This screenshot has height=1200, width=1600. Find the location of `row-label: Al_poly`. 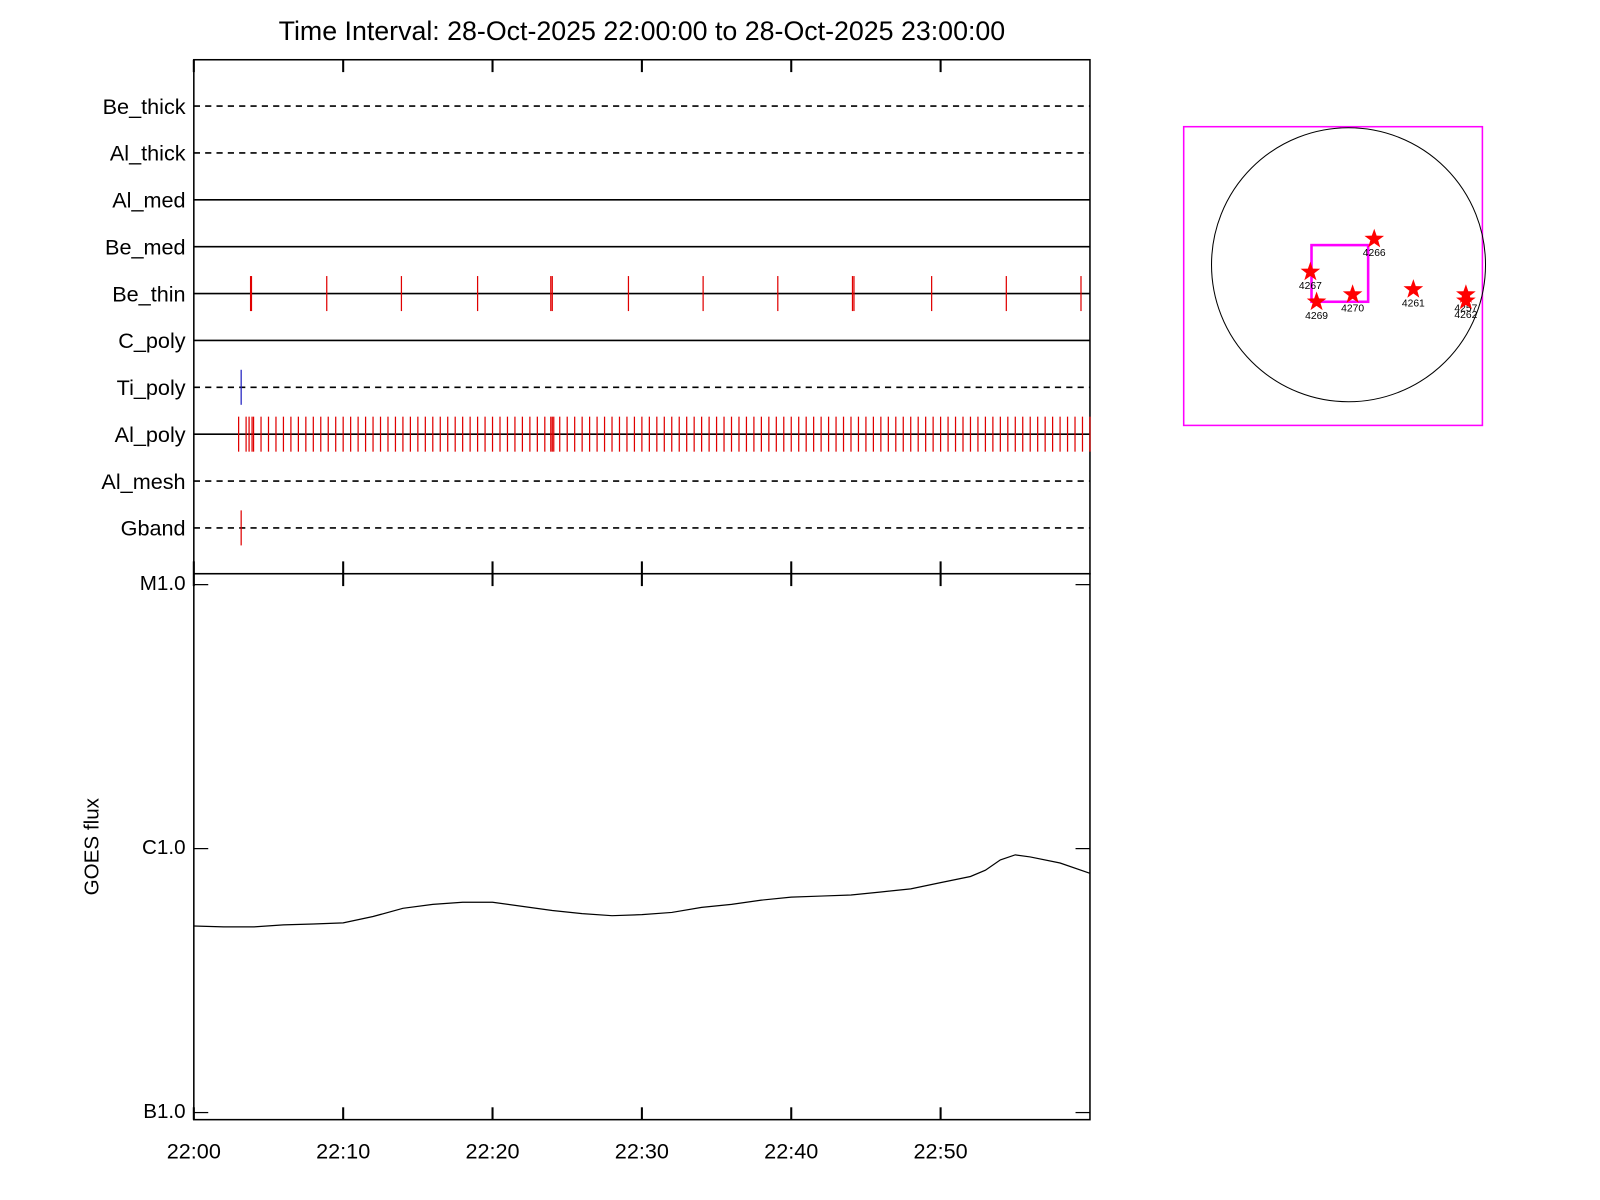

row-label: Al_poly is located at coordinates (150, 434).